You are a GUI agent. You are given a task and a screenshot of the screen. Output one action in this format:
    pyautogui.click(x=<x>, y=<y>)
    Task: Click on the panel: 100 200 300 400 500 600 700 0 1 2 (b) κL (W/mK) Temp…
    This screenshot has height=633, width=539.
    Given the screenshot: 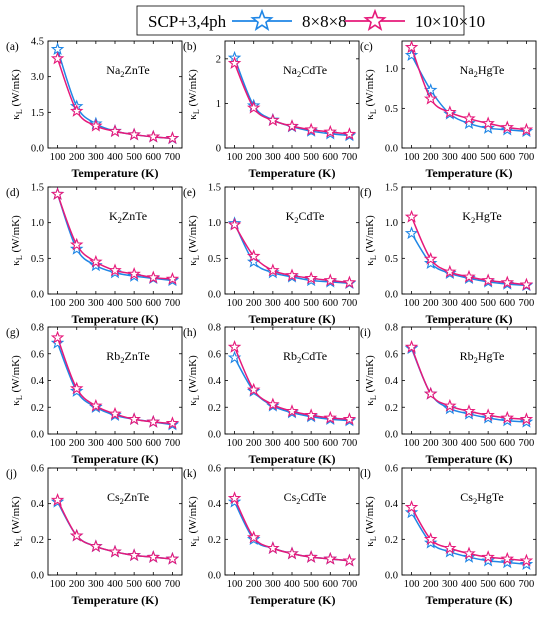 What is the action you would take?
    pyautogui.click(x=271, y=110)
    